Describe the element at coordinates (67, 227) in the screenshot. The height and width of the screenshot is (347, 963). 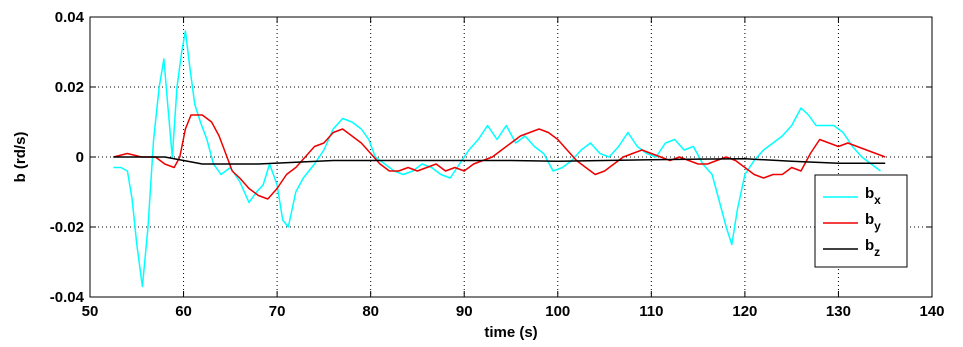
I see `y-tick-label: -0.02` at that location.